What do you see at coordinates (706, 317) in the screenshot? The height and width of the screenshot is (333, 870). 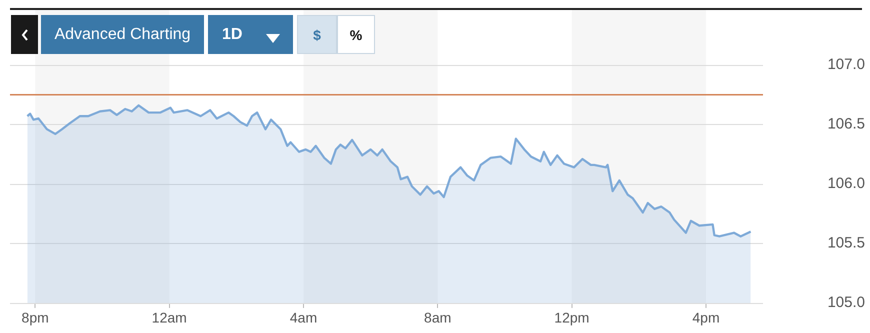 I see `x-tick-label: 4pm` at bounding box center [706, 317].